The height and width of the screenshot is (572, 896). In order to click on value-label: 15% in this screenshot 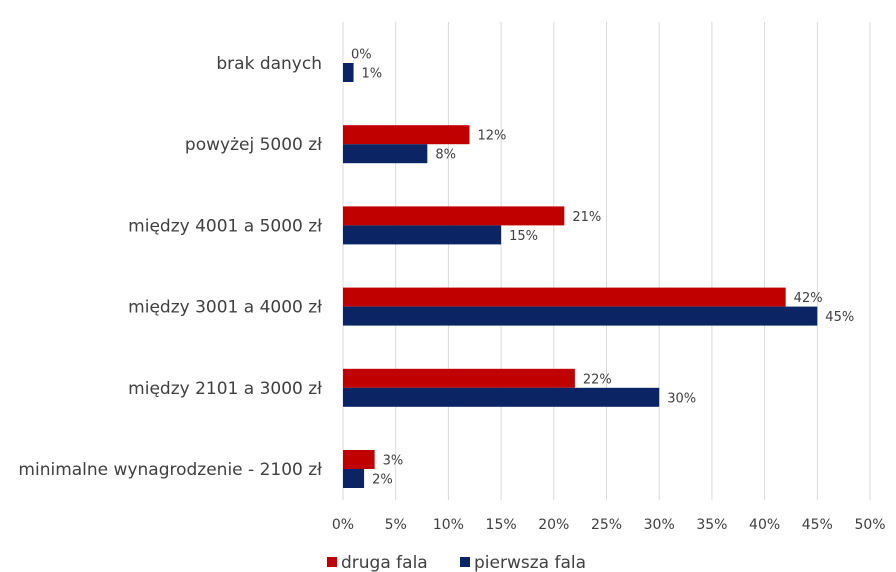, I will do `click(523, 236)`.